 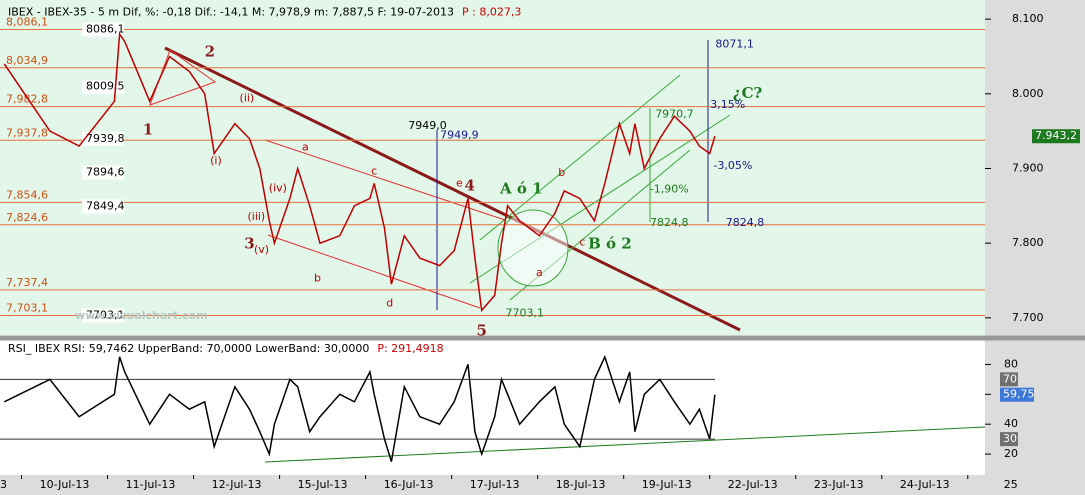 I want to click on ellipse, so click(x=533, y=248).